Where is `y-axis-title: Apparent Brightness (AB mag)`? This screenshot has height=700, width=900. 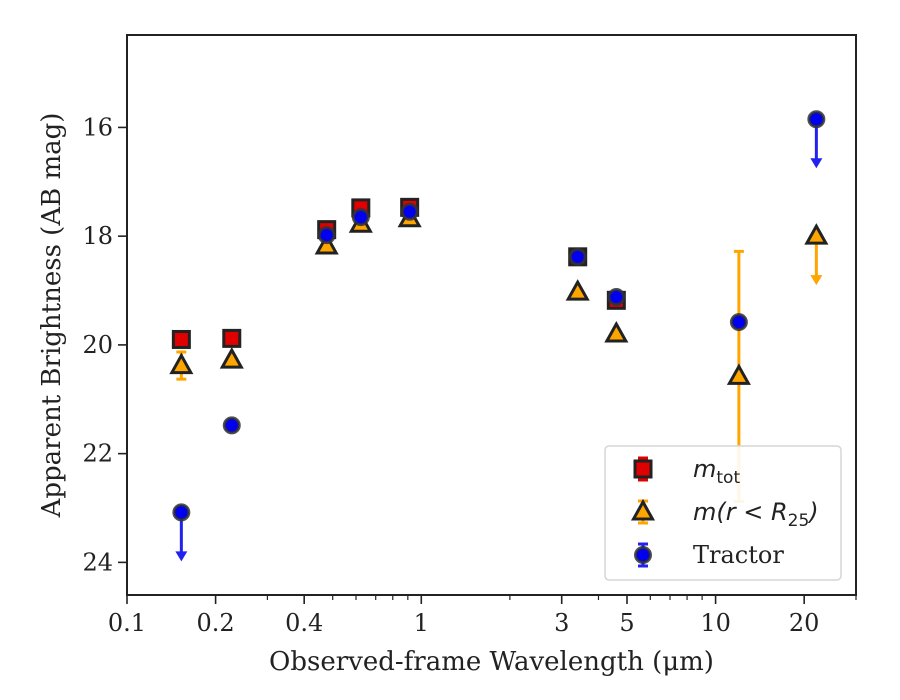
y-axis-title: Apparent Brightness (AB mag) is located at coordinates (52, 316).